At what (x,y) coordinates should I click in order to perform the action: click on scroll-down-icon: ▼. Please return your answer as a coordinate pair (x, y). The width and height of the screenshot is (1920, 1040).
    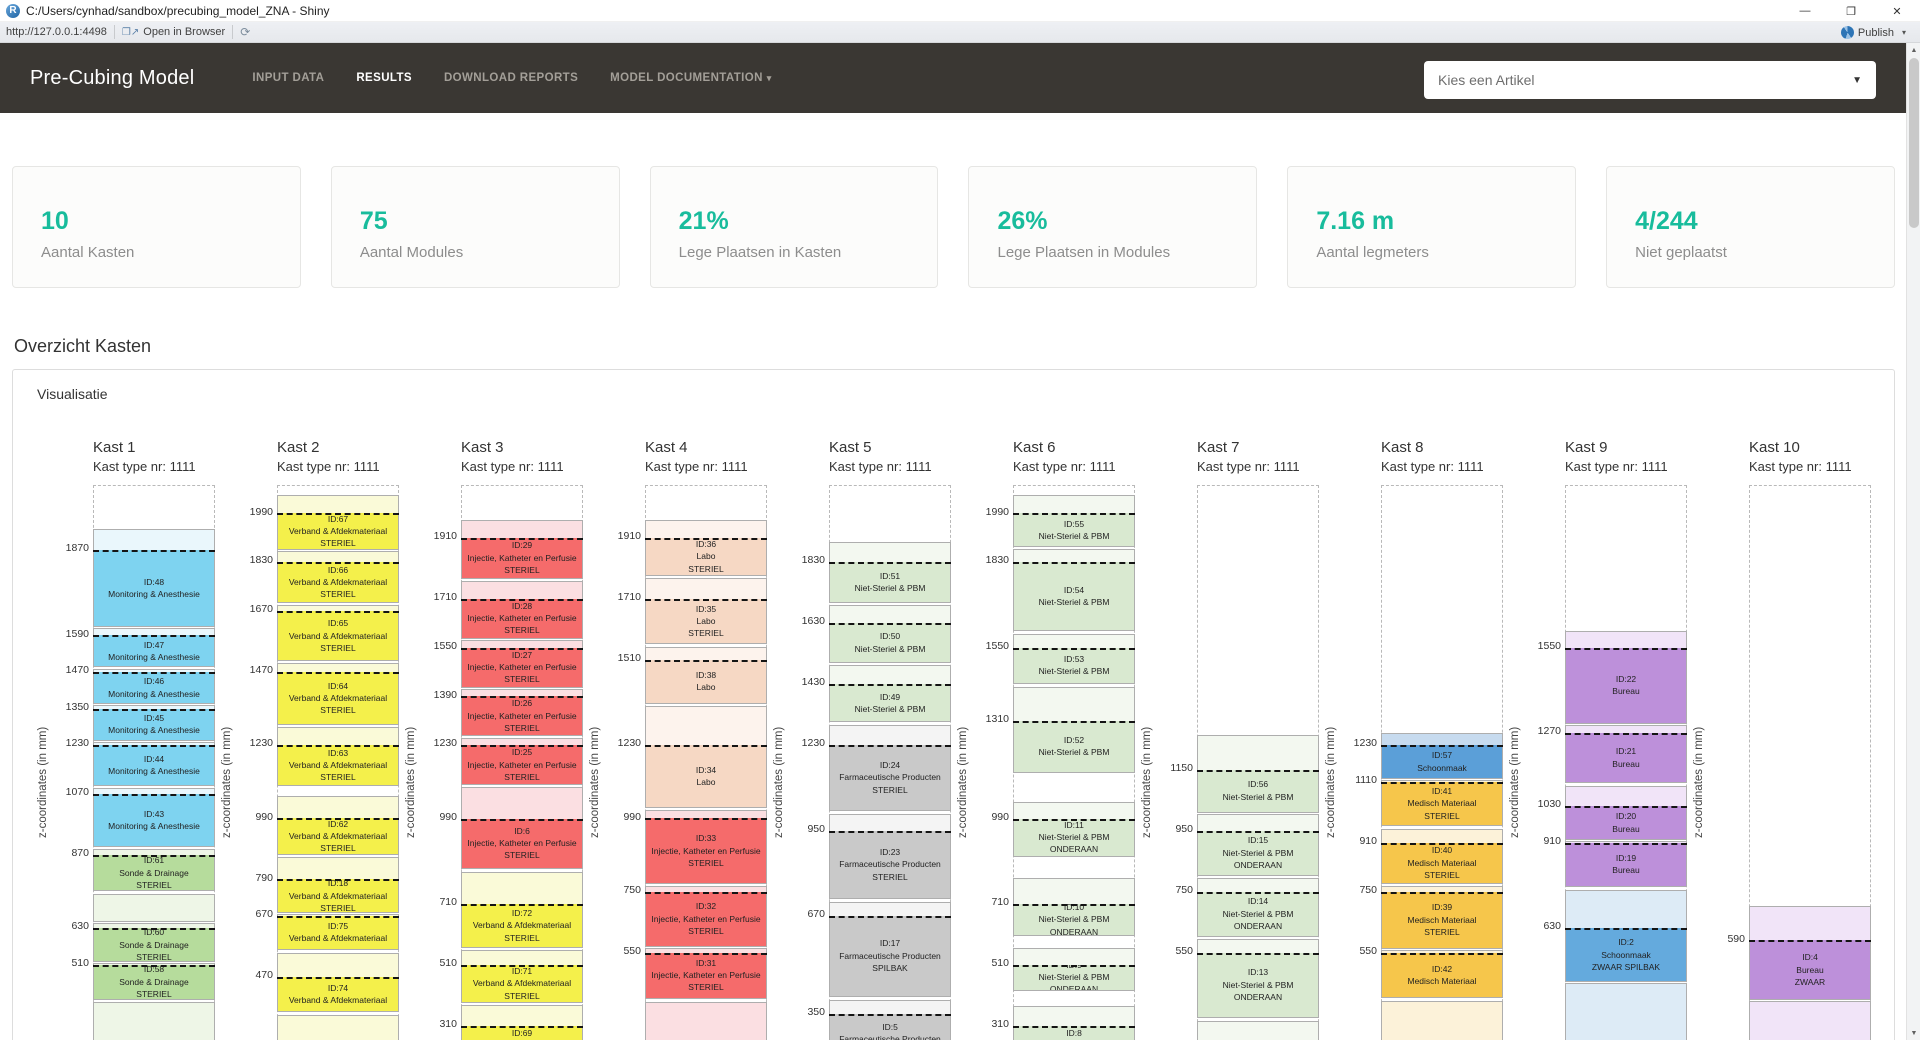
    Looking at the image, I should click on (1914, 1033).